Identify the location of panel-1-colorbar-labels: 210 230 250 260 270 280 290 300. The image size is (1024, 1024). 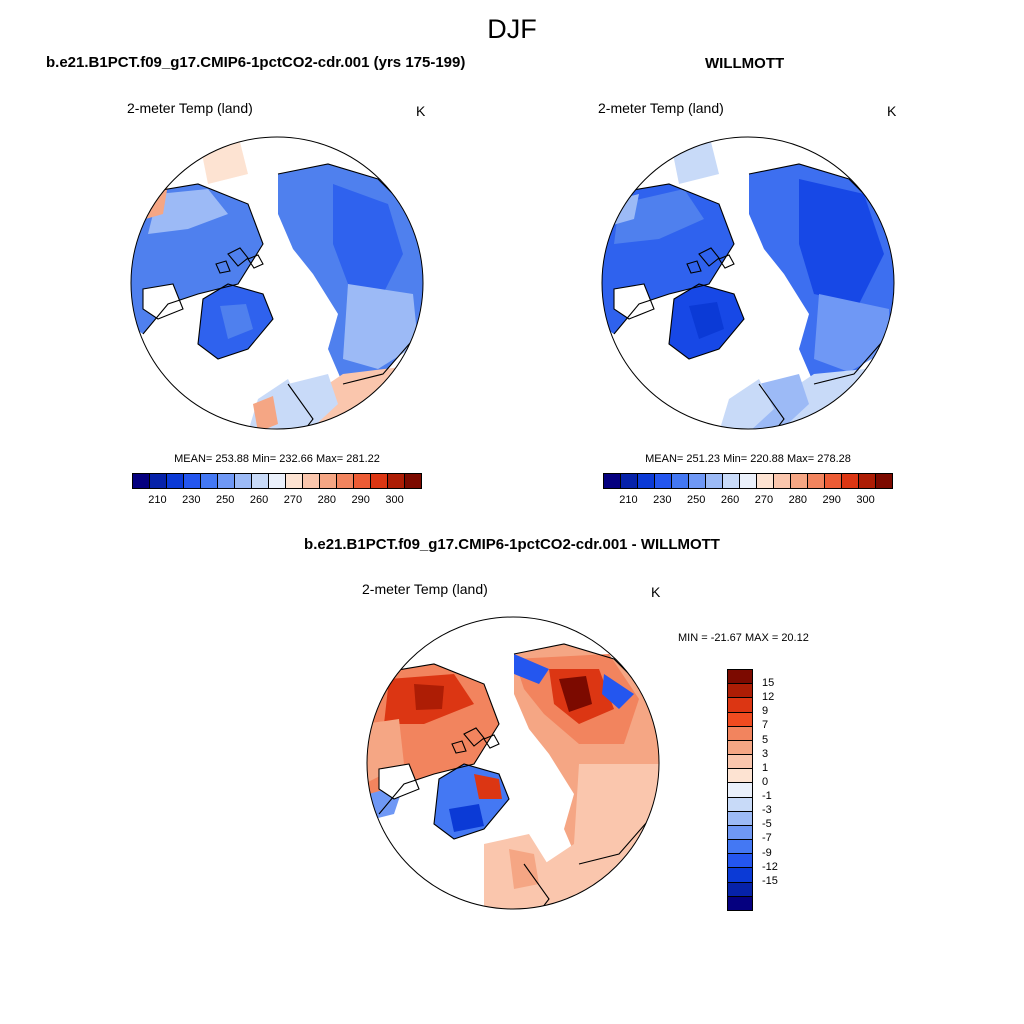
(276, 501).